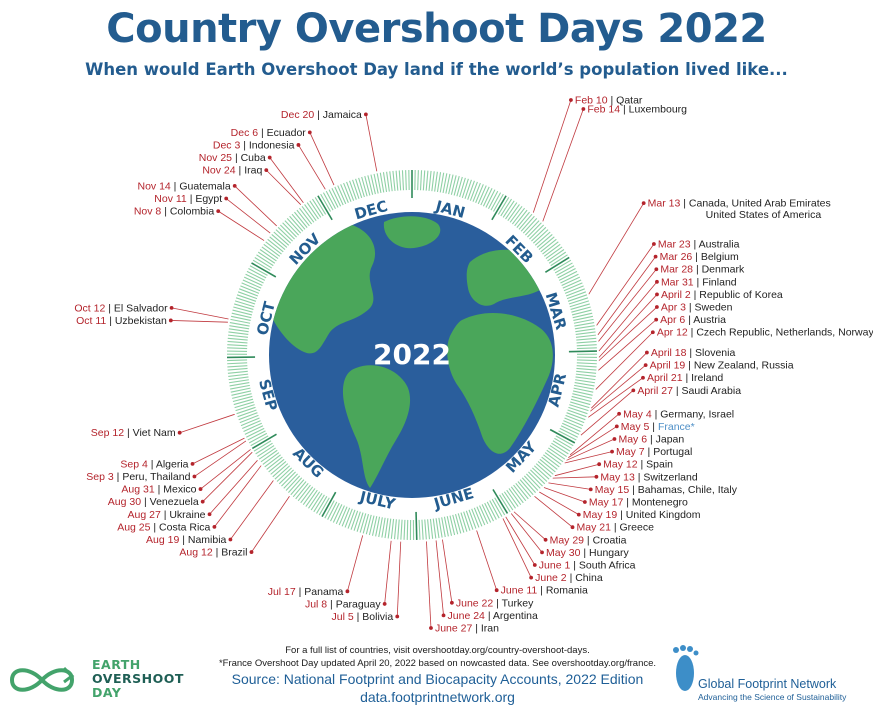 The image size is (873, 709). What do you see at coordinates (689, 391) in the screenshot?
I see `country-date-label: April 27 | Saudi Arabia` at bounding box center [689, 391].